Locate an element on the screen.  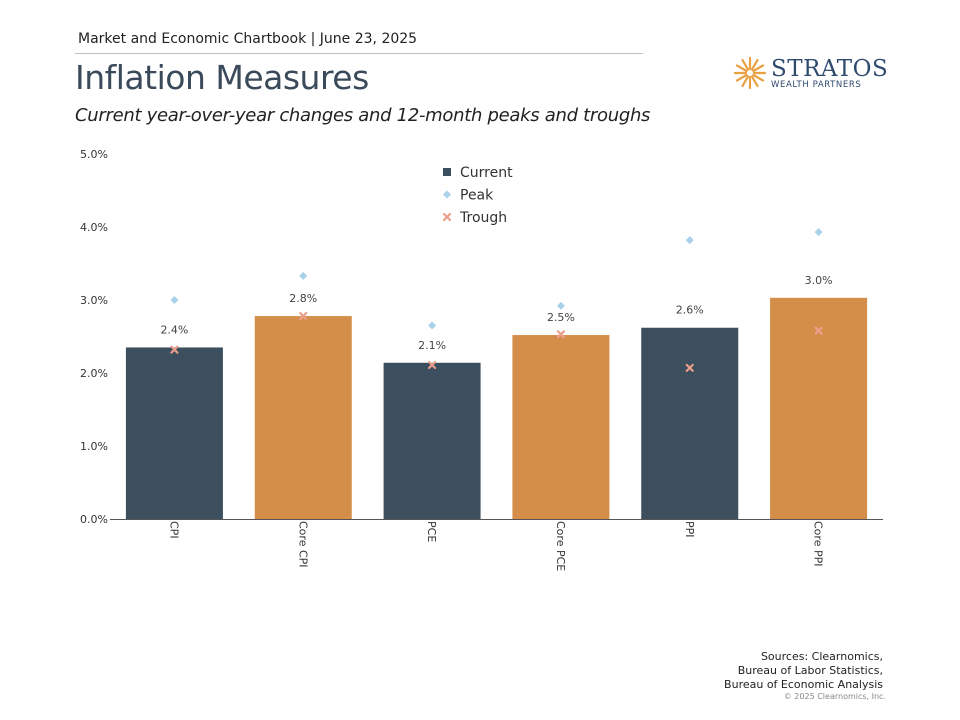
x-tick-label: PCE is located at coordinates (431, 531).